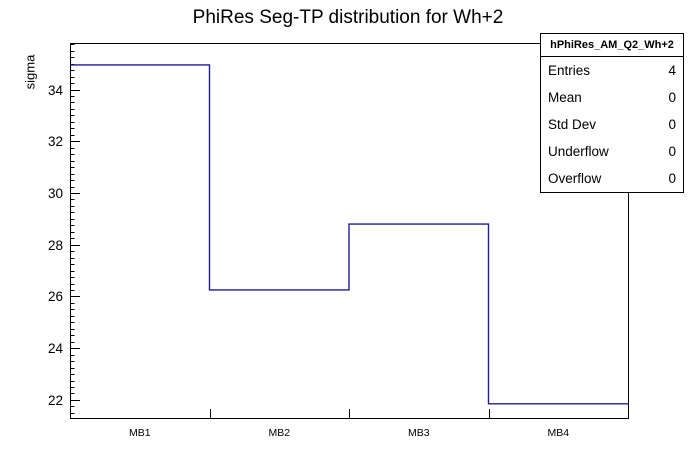  Describe the element at coordinates (572, 124) in the screenshot. I see `stats-label: Std Dev` at that location.